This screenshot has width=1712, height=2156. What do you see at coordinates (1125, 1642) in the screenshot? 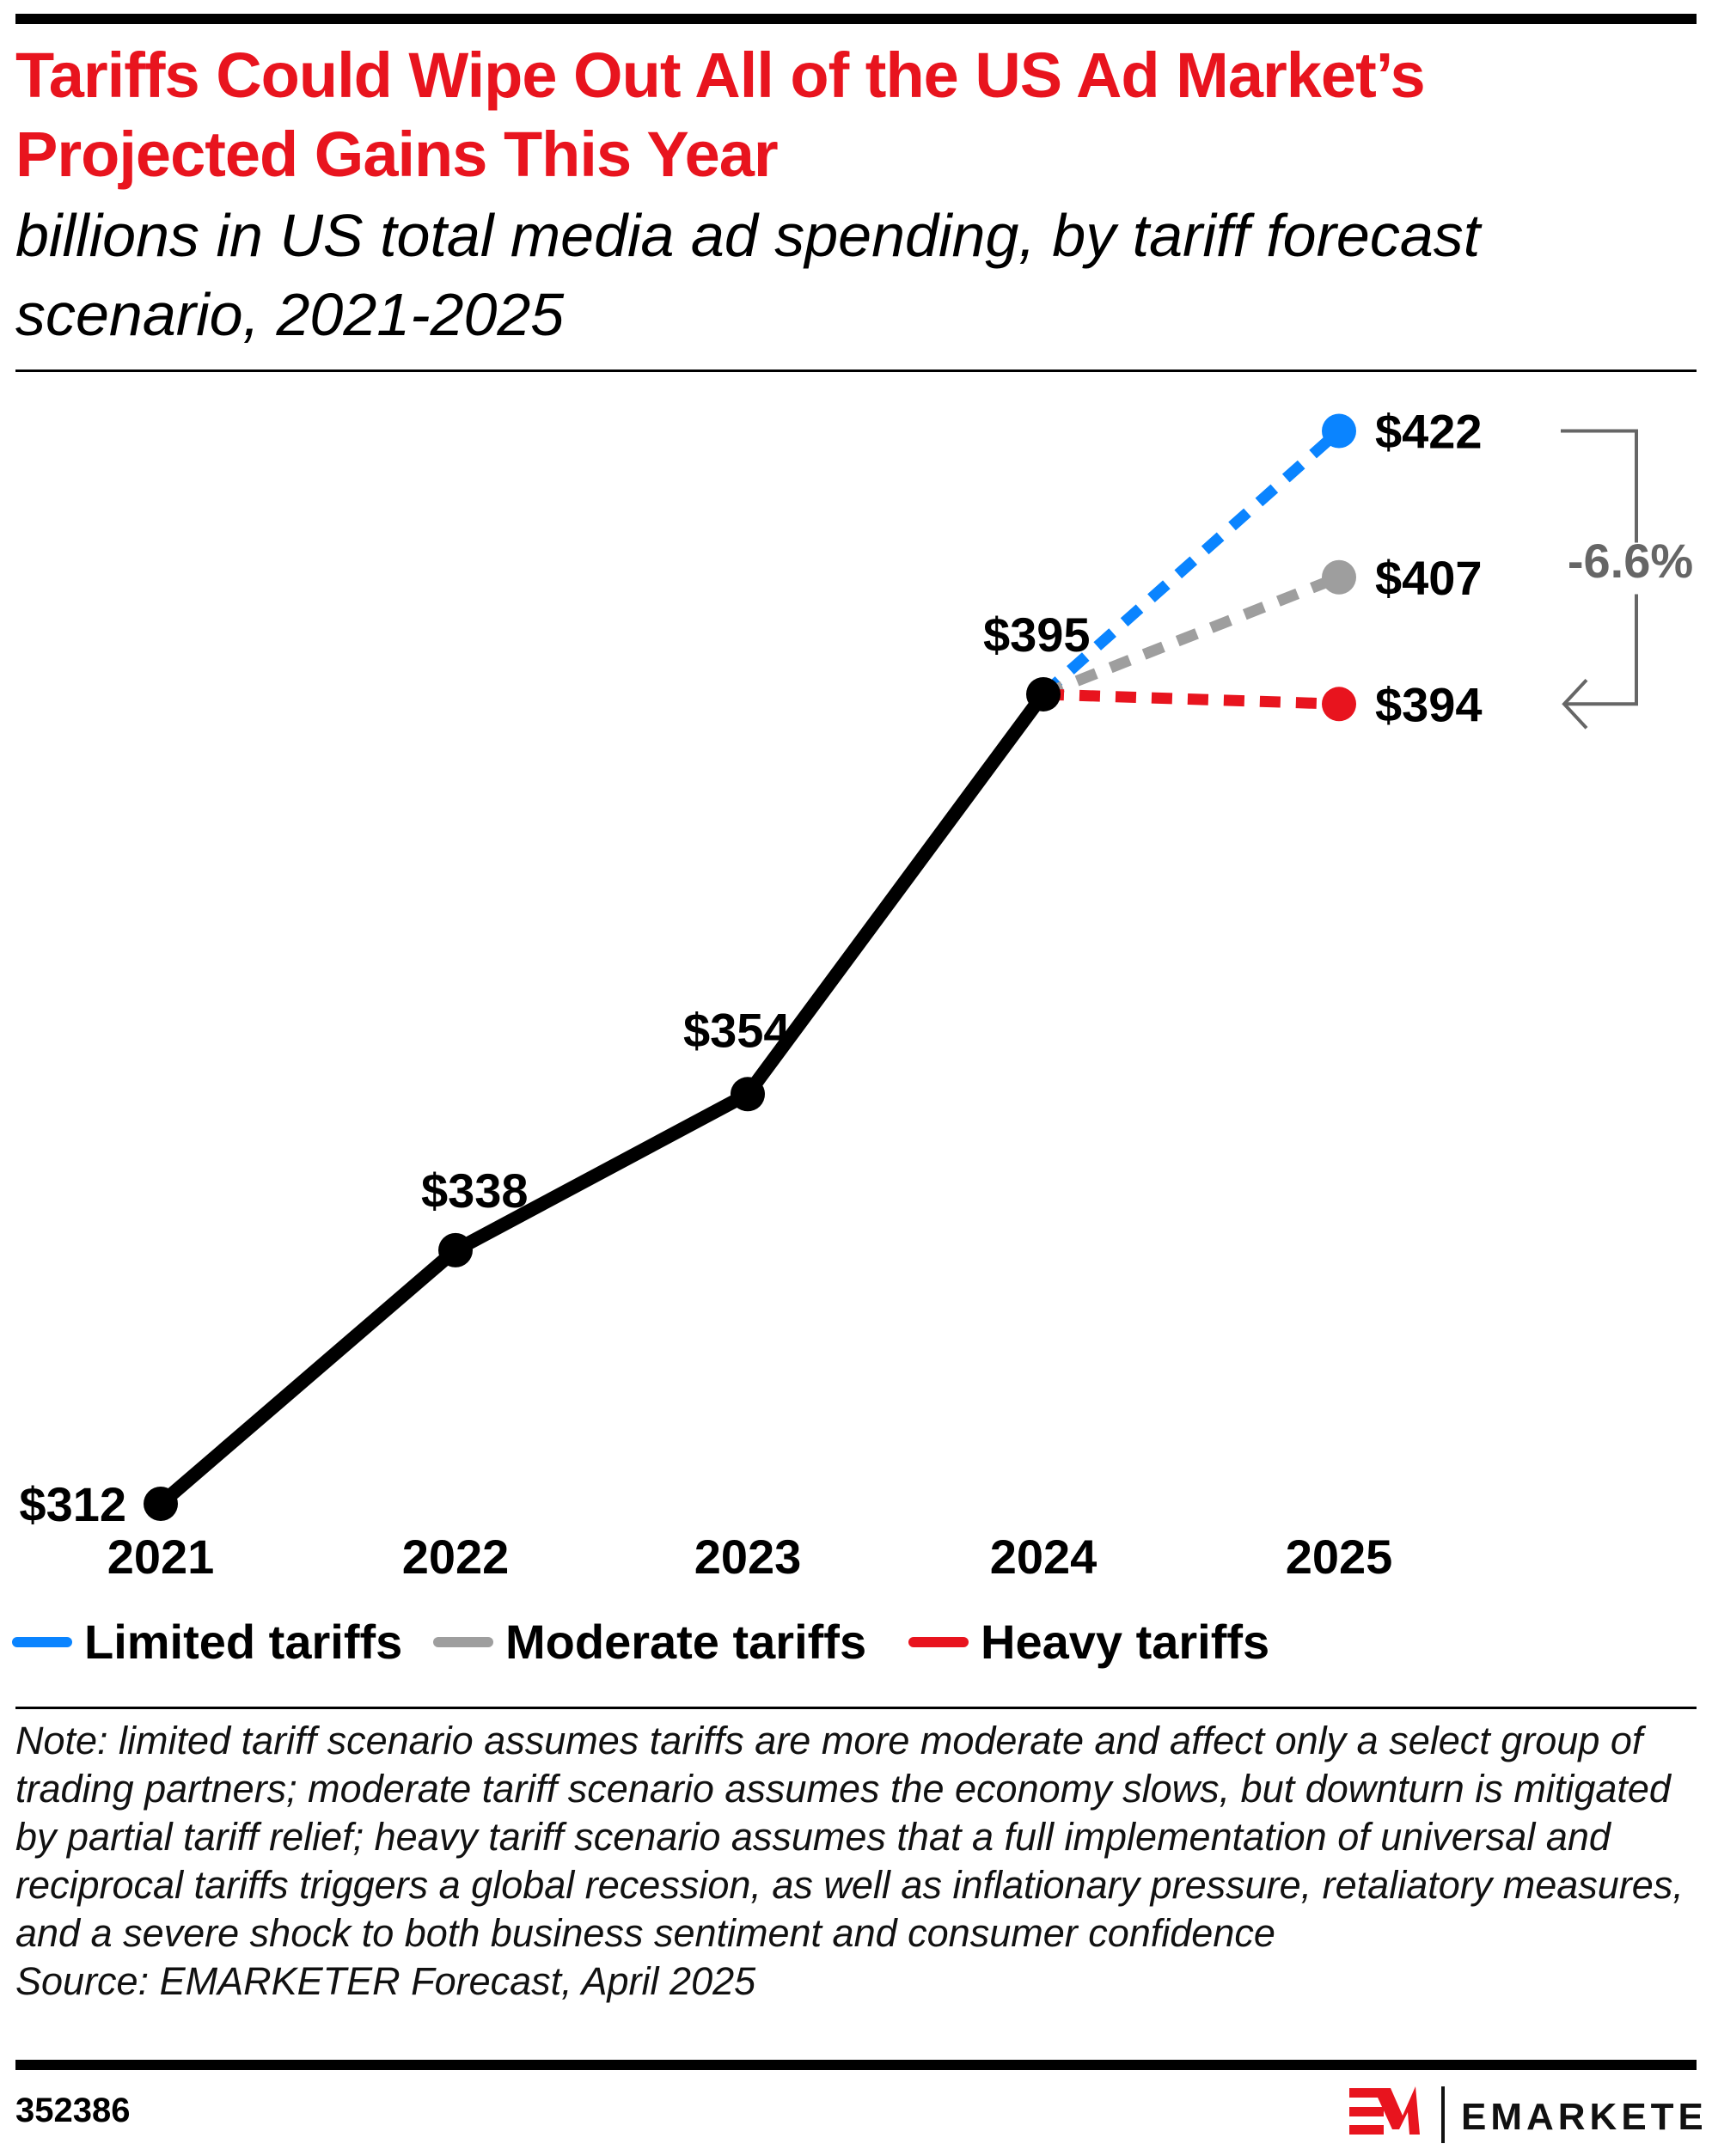
I see `legend-label-heavy-tariffs: Heavy tariffs` at bounding box center [1125, 1642].